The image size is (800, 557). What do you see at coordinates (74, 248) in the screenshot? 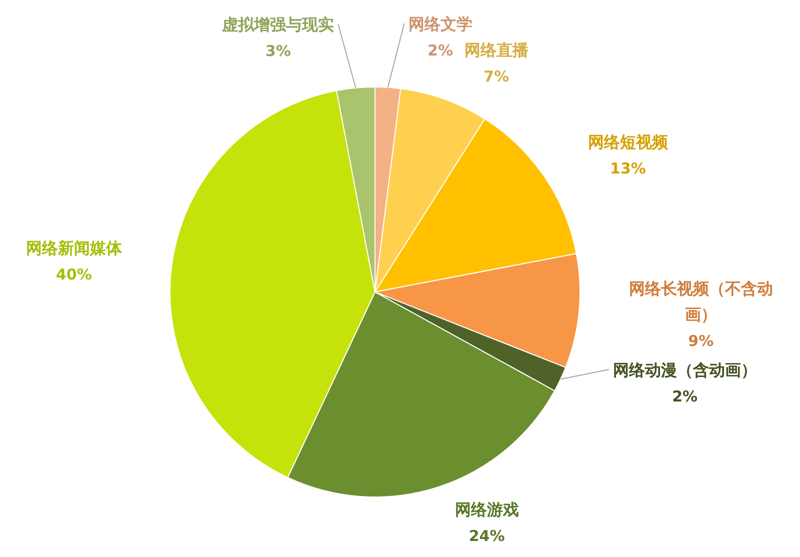
I see `slice-label: 网络新闻媒体` at bounding box center [74, 248].